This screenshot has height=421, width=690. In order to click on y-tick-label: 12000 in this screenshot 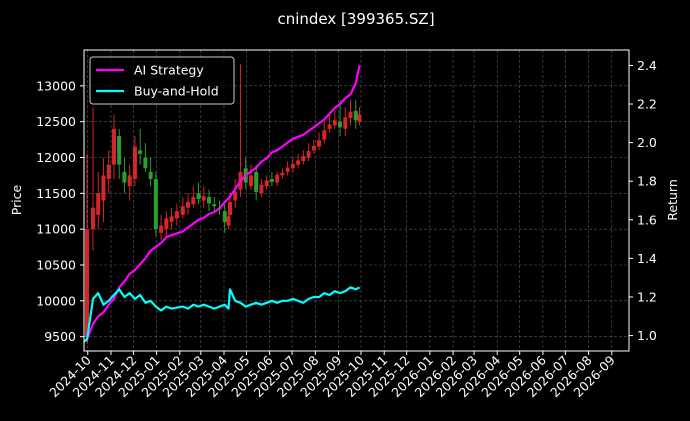, I will do `click(56, 157)`.